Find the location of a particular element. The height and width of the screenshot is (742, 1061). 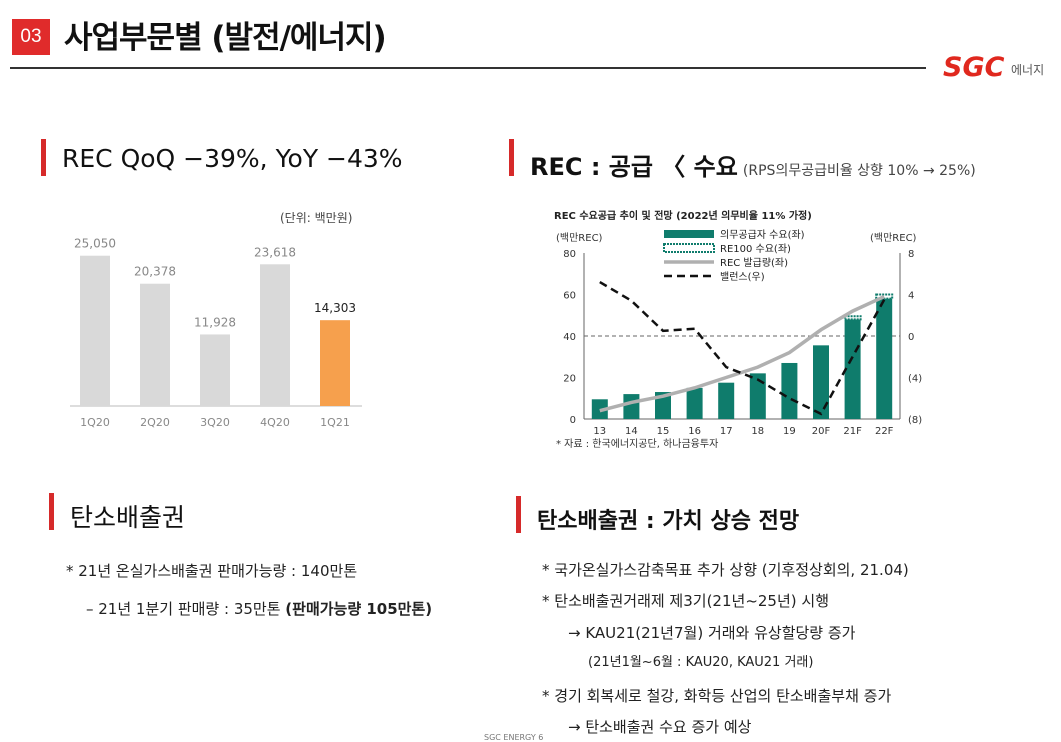

legend-label: RE100 수요(좌) is located at coordinates (755, 249).